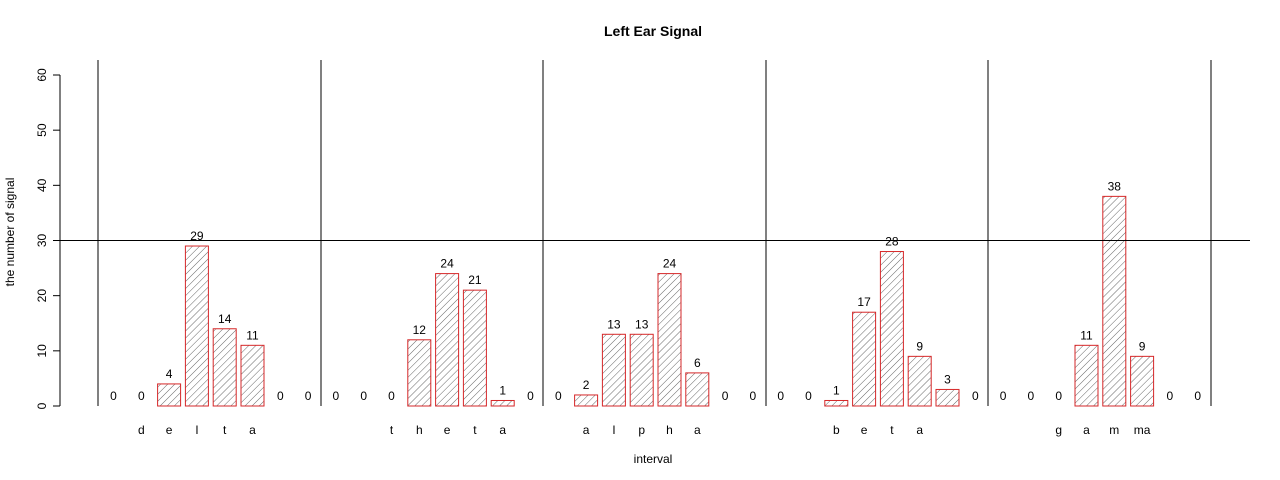  What do you see at coordinates (420, 330) in the screenshot?
I see `bar-value-label: 12` at bounding box center [420, 330].